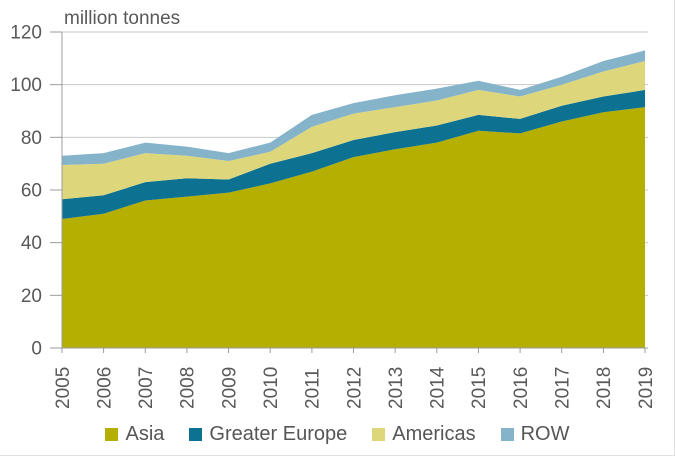  Describe the element at coordinates (63, 388) in the screenshot. I see `x-axis-label: 2005` at that location.